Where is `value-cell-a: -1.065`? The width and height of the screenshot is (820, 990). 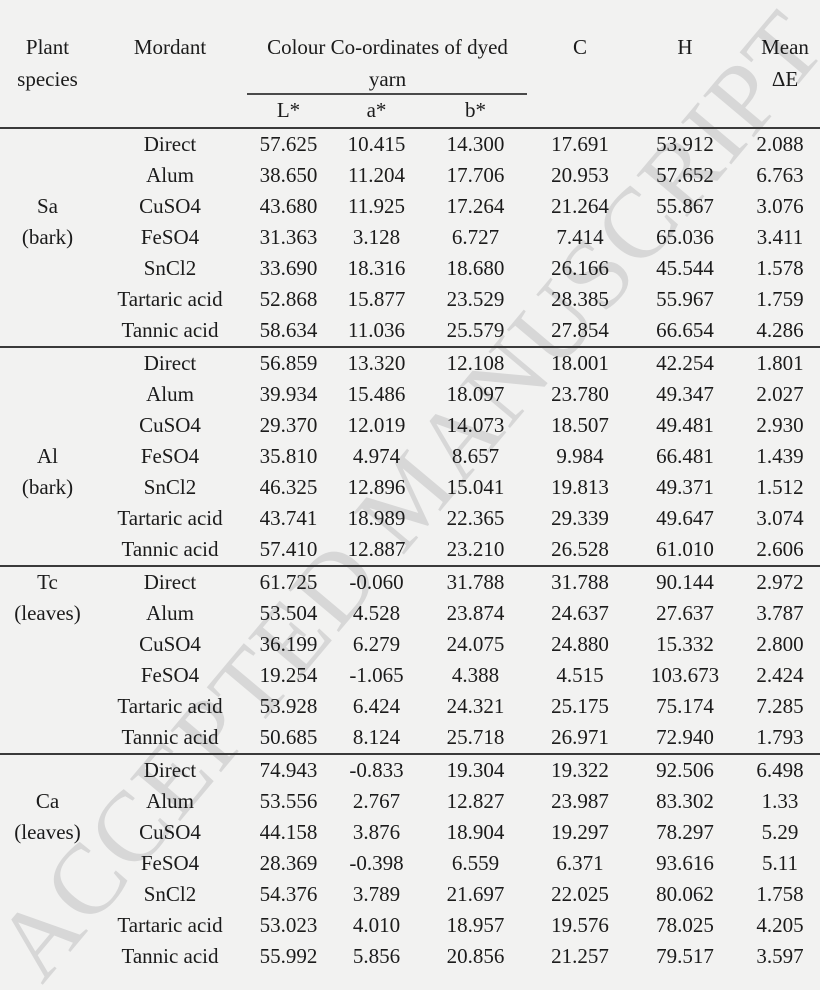 value-cell-a: -1.065 is located at coordinates (376, 675).